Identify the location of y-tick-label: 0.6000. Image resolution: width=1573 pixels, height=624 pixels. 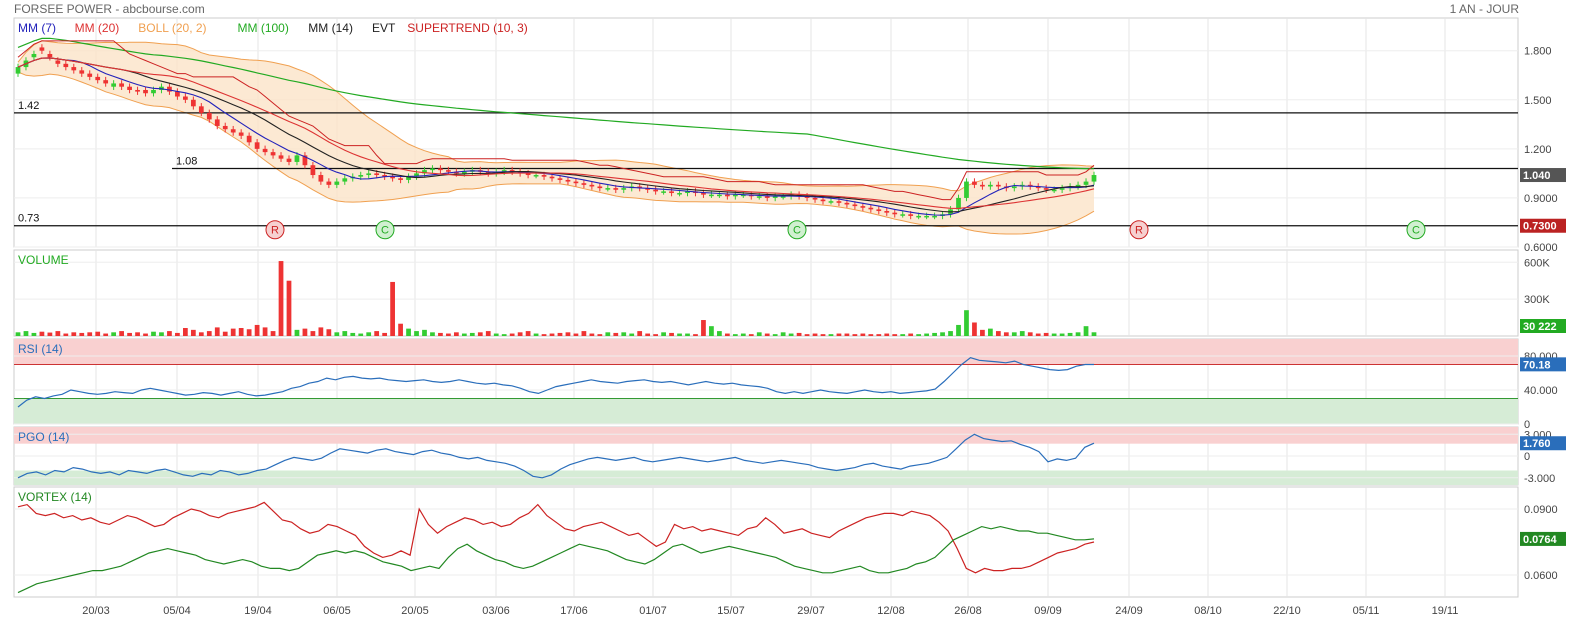
(1541, 248).